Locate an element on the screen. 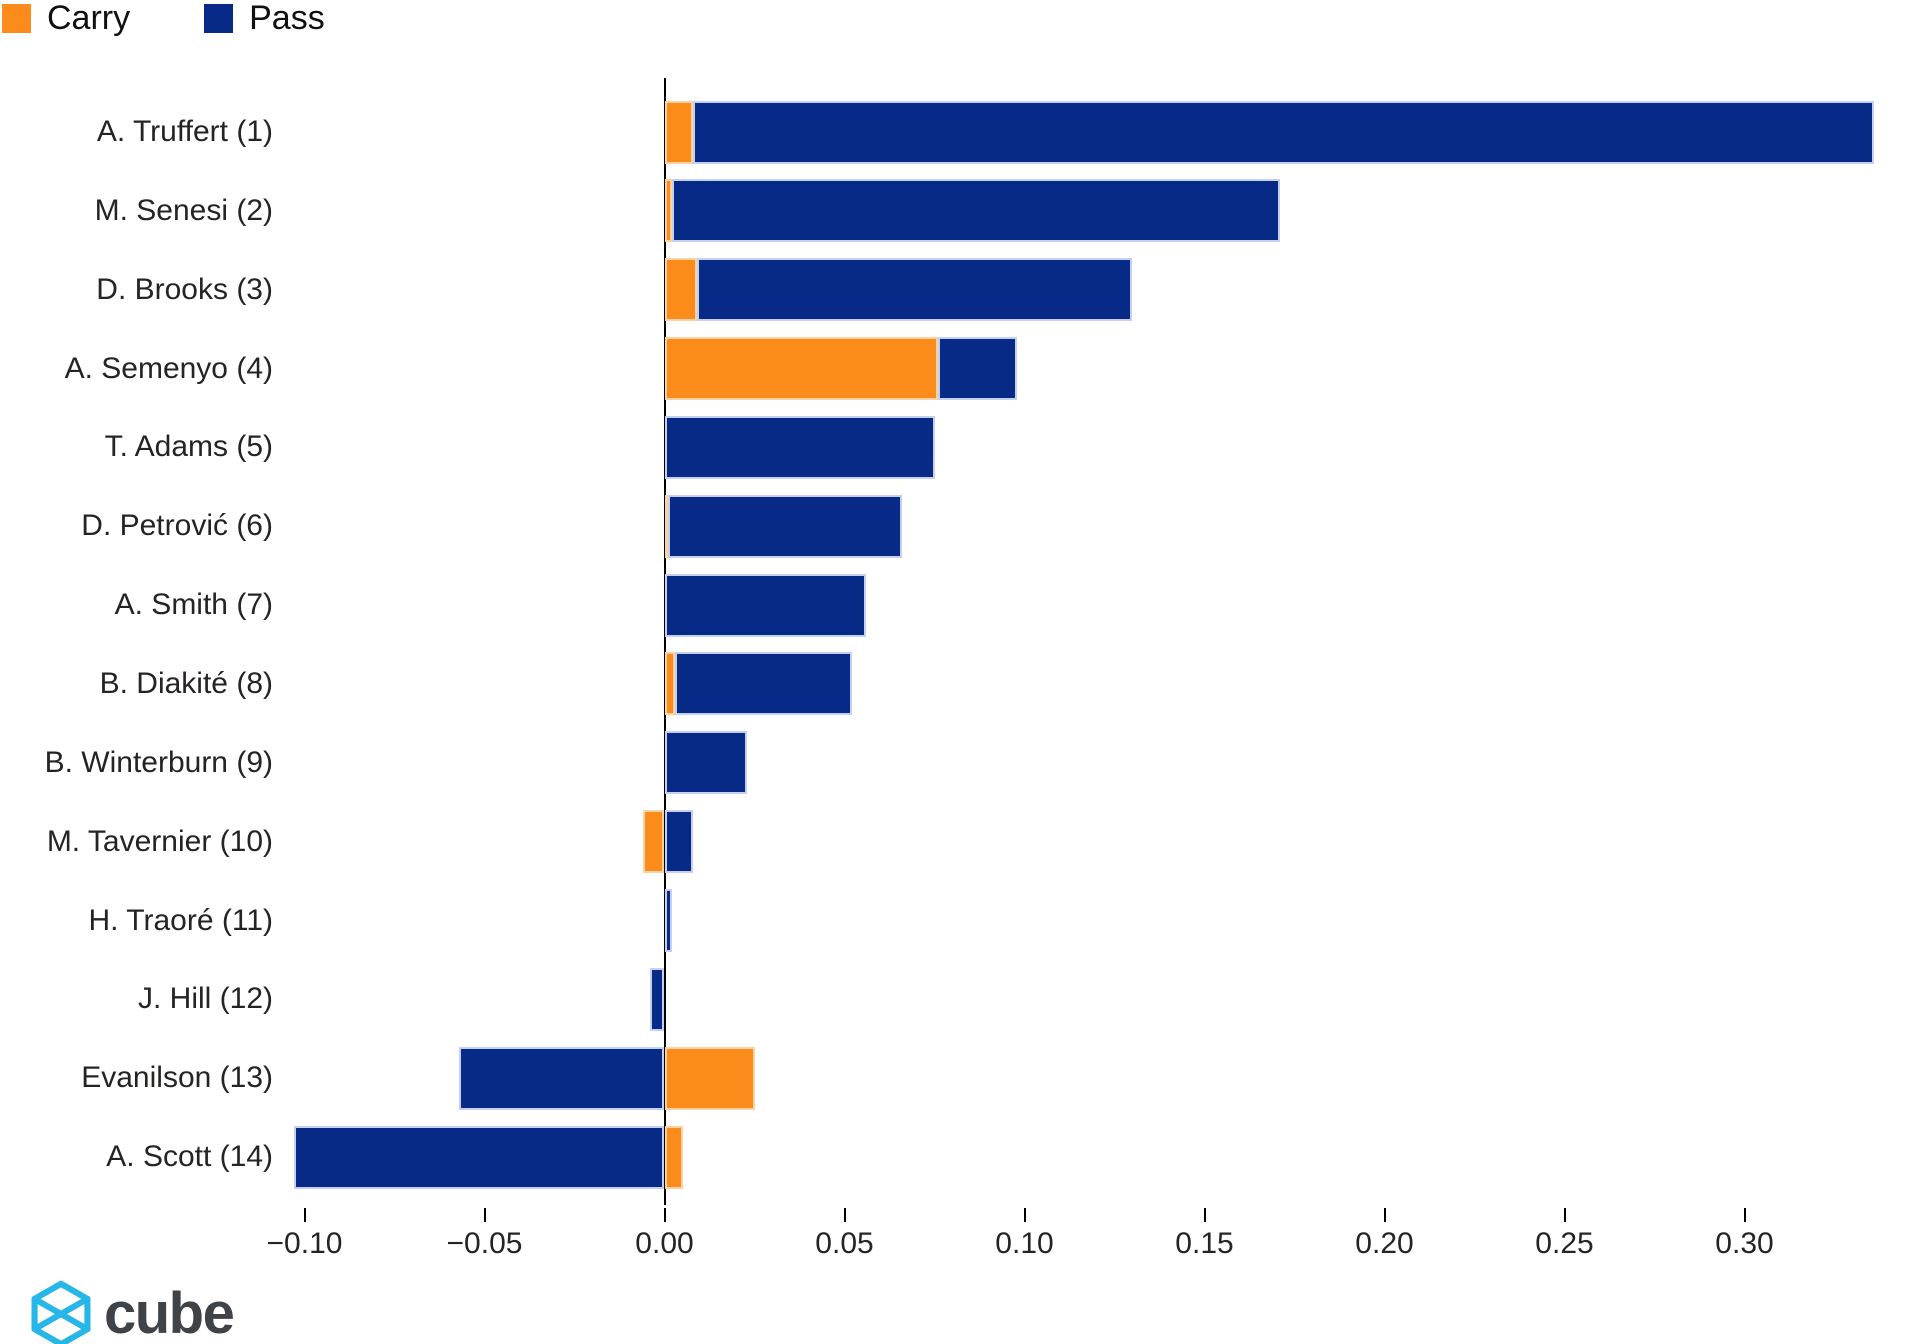  category-label: A. Semenyo (4) is located at coordinates (168, 368).